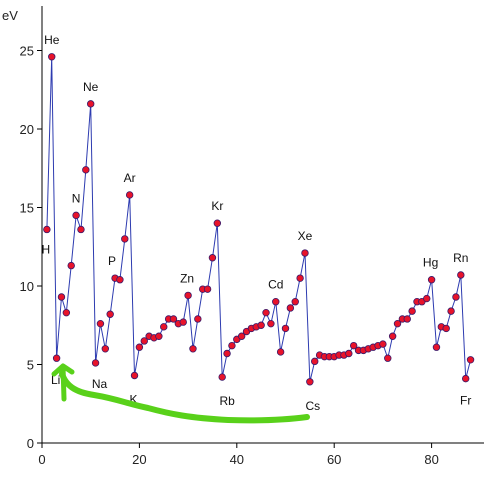 Image resolution: width=491 pixels, height=491 pixels. What do you see at coordinates (30, 365) in the screenshot?
I see `y-tick-label: 5` at bounding box center [30, 365].